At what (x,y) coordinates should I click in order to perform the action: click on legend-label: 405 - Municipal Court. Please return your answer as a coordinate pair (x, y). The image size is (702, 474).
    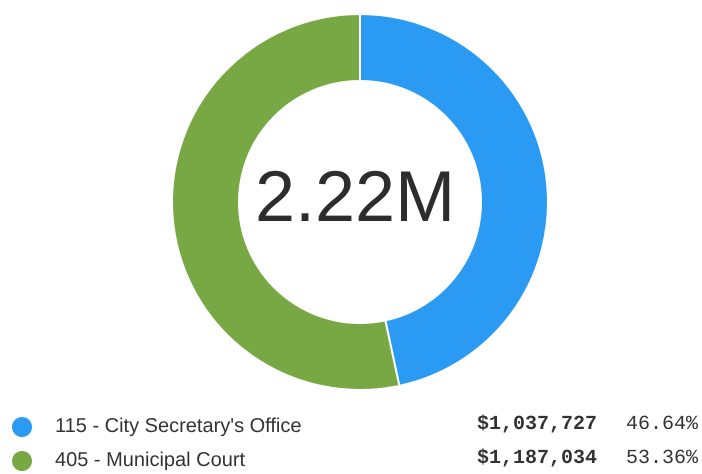
    Looking at the image, I should click on (150, 460).